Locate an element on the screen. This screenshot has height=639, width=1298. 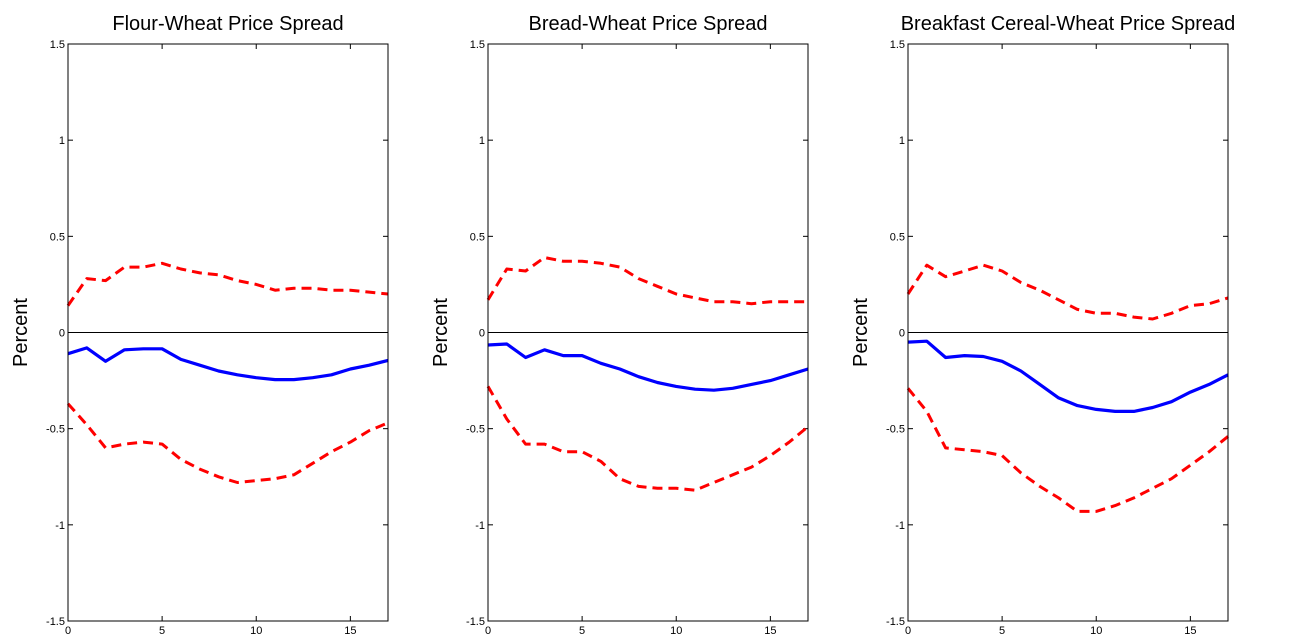
chart-title: Flour-Wheat Price Spread is located at coordinates (227, 24).